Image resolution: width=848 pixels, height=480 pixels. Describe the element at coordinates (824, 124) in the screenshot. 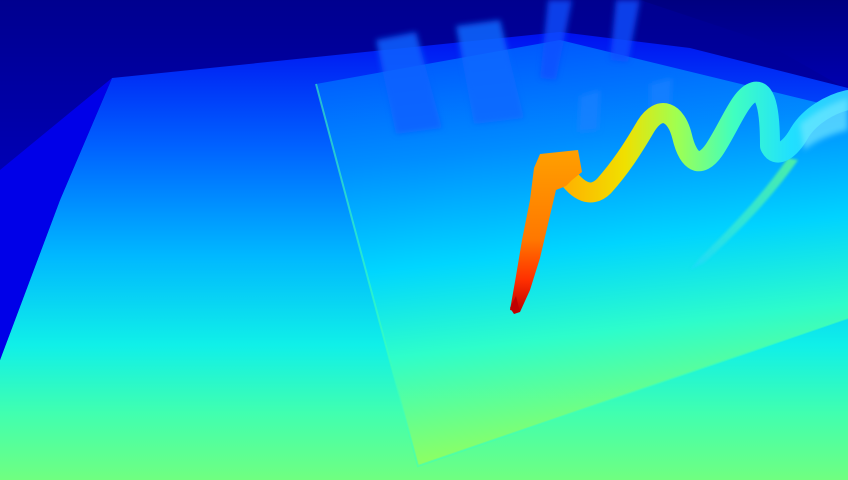

I see `ribbon-tip` at that location.